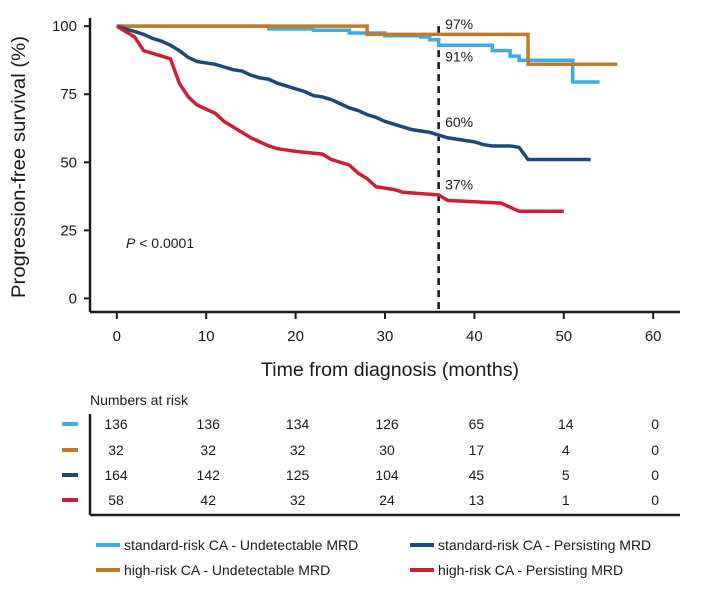  Describe the element at coordinates (387, 424) in the screenshot. I see `risk-cell: 126` at that location.